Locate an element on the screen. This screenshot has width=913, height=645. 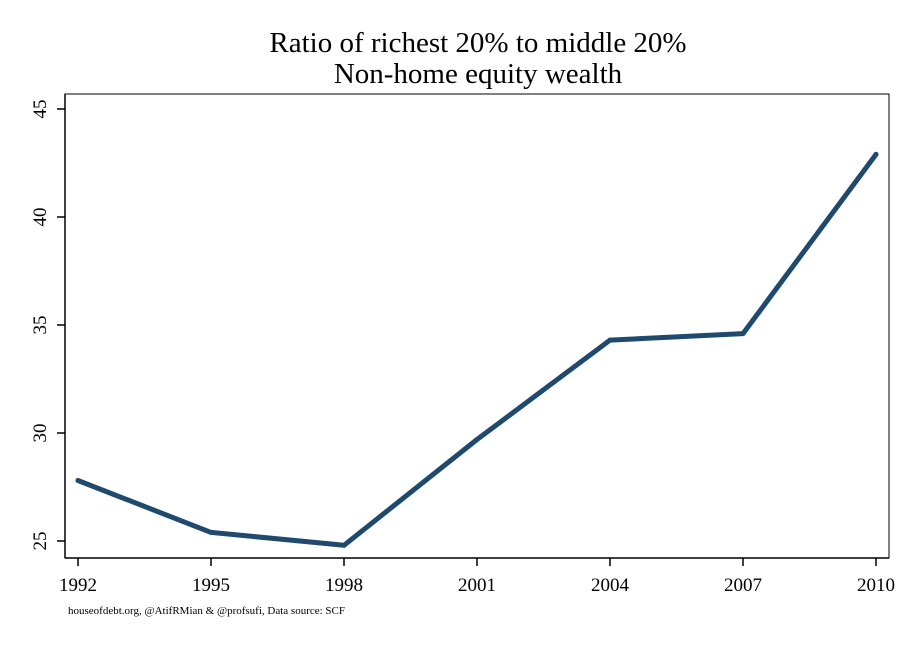
x-tick-label: 2001 is located at coordinates (477, 585).